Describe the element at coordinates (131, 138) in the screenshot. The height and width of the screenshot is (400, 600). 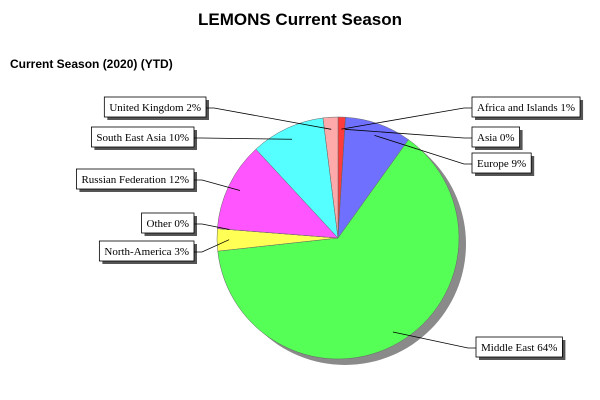
I see `slice-name: South East Asia` at that location.